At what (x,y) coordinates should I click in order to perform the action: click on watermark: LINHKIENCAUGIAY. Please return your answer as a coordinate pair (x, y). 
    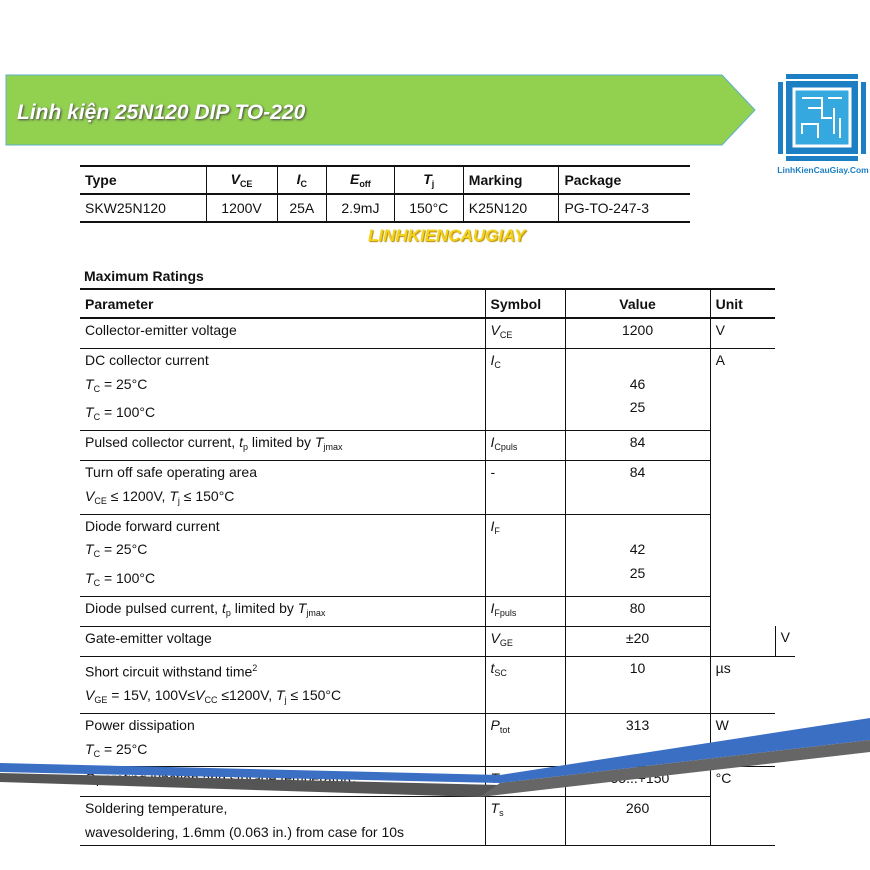
    Looking at the image, I should click on (447, 235).